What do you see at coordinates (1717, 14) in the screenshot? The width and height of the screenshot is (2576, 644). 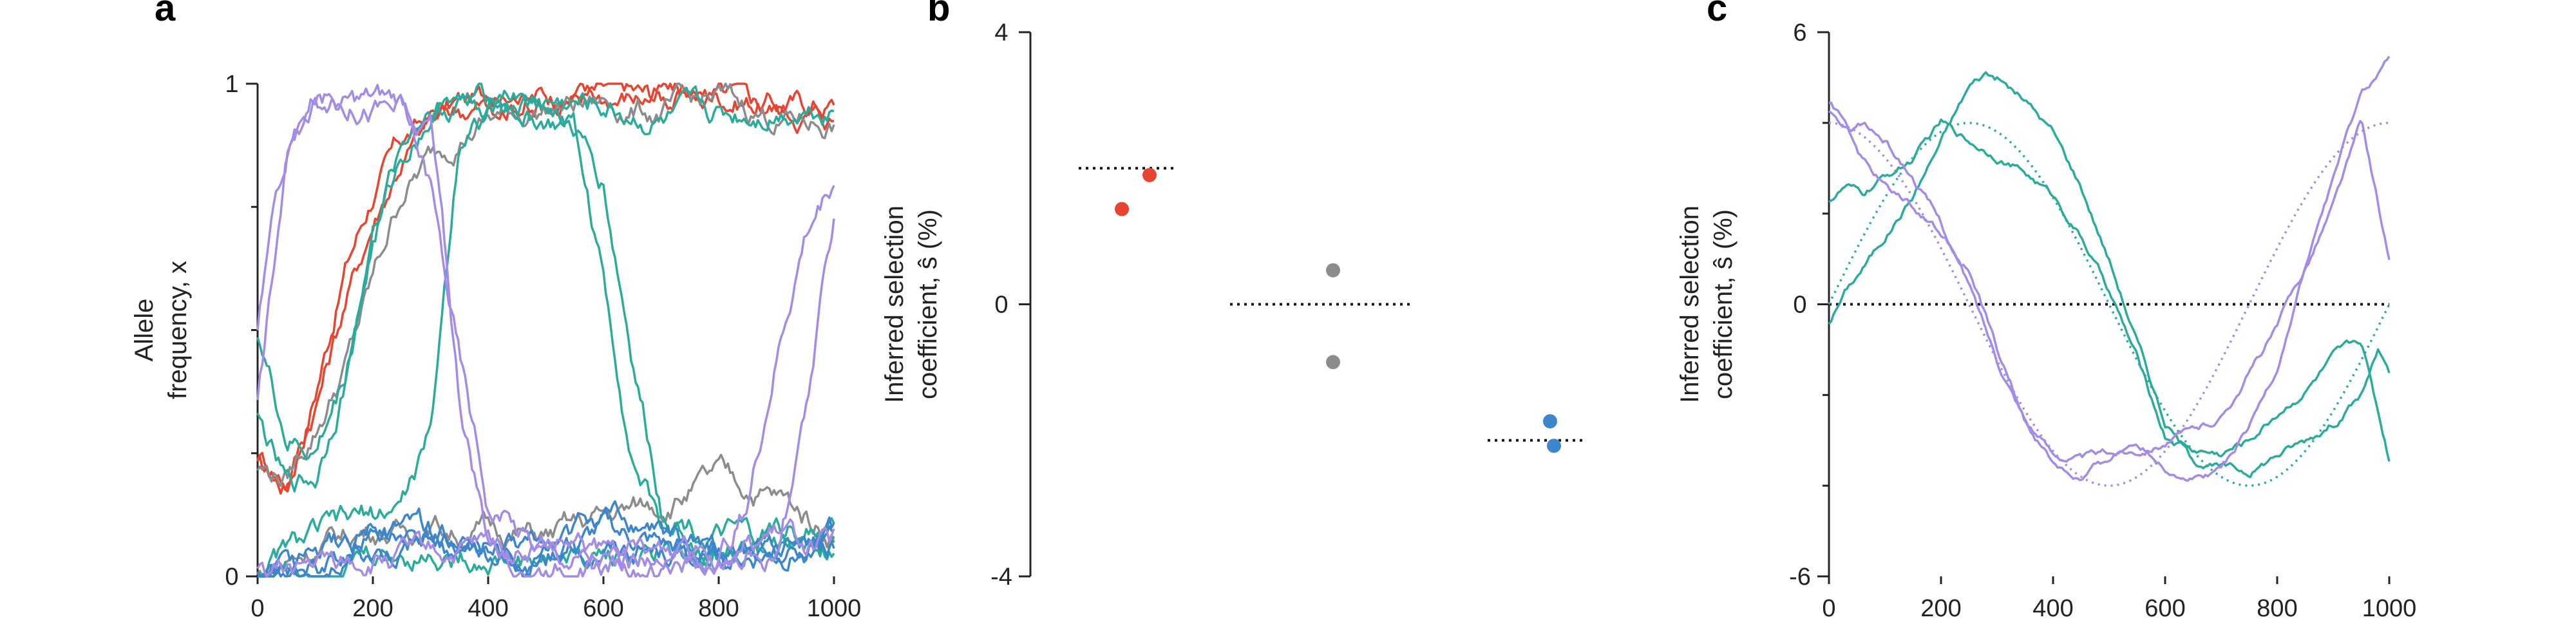 I see `panel-letter-c: c` at bounding box center [1717, 14].